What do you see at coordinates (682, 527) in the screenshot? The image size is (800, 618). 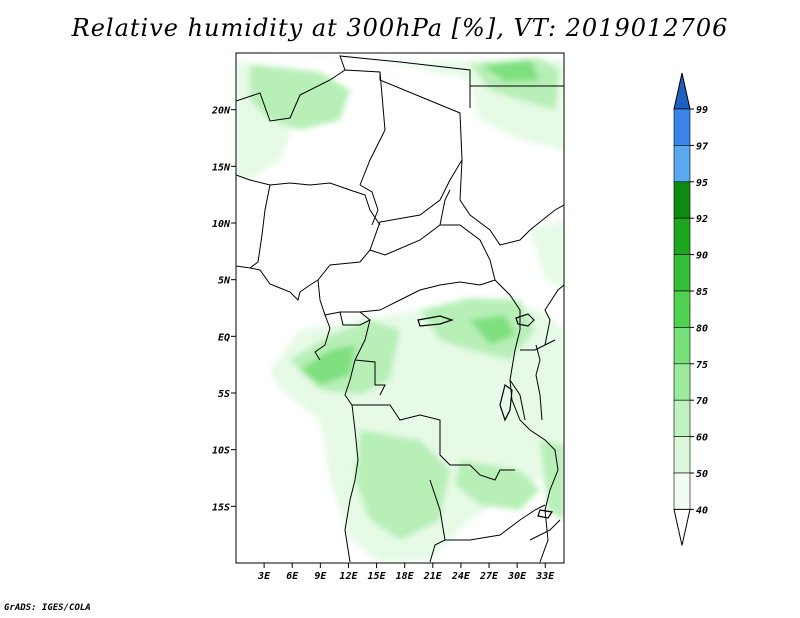 I see `colorbar-bottom-arrow` at bounding box center [682, 527].